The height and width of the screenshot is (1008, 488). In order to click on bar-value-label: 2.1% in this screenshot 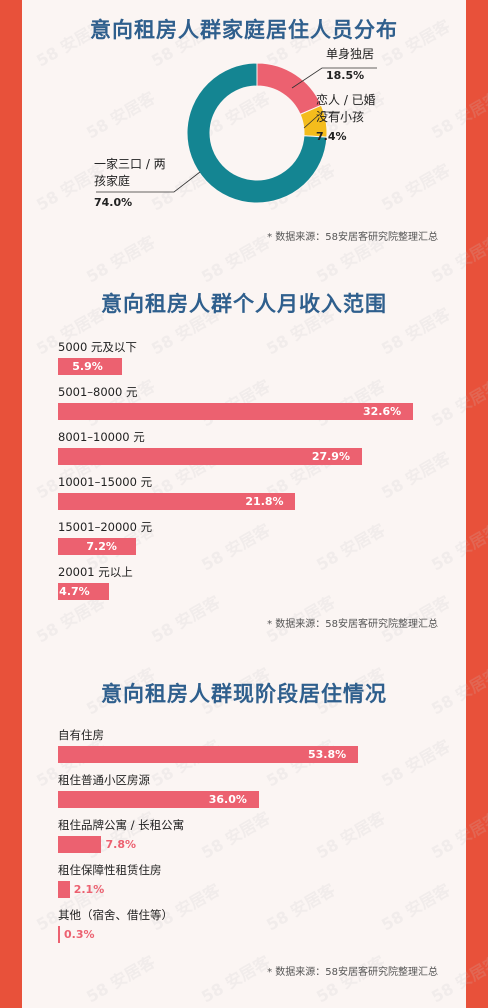, I will do `click(89, 889)`.